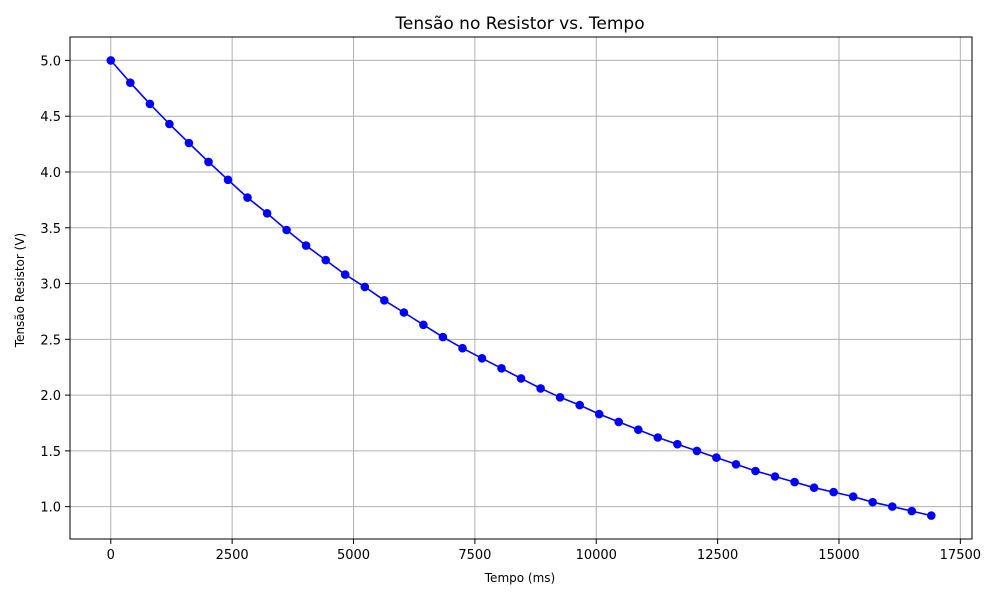 The image size is (1000, 600). Describe the element at coordinates (50, 117) in the screenshot. I see `y-tick-label: 4.5` at that location.